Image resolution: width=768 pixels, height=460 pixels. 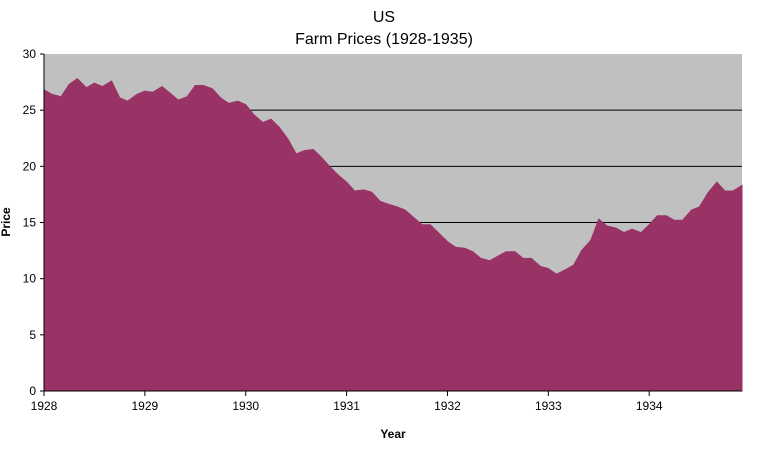 What do you see at coordinates (393, 434) in the screenshot?
I see `x-axis-label: Year` at bounding box center [393, 434].